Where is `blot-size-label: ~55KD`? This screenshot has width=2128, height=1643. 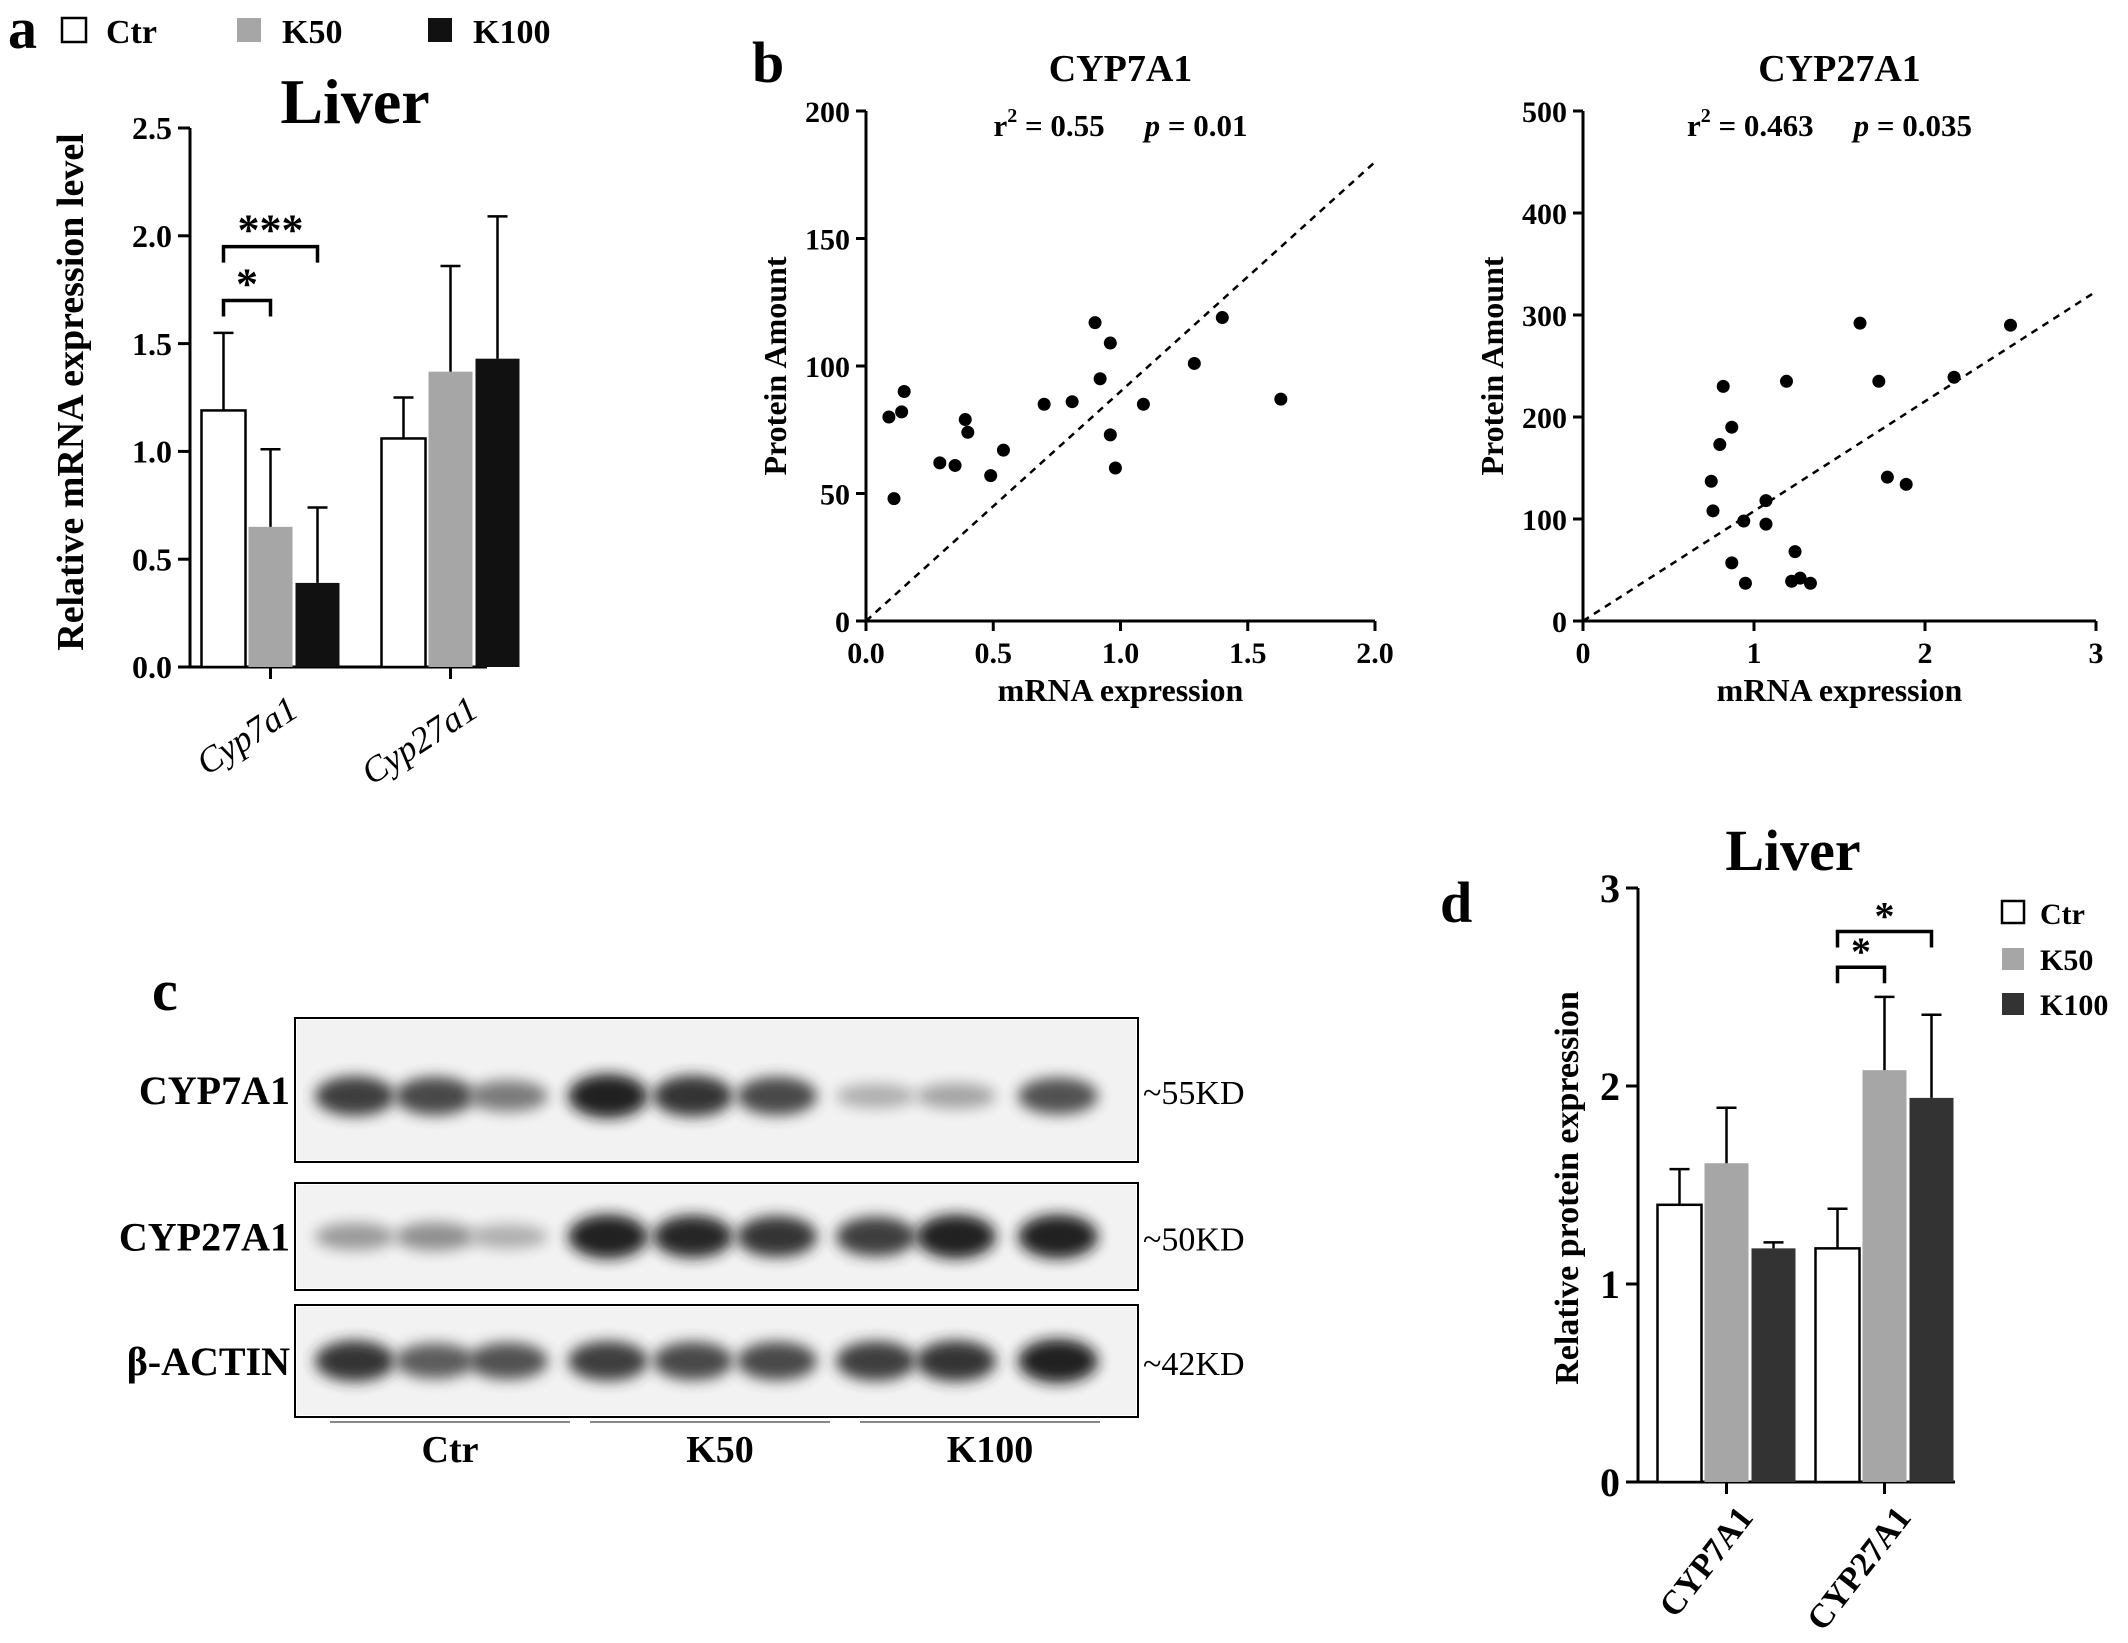
blot-size-label: ~55KD is located at coordinates (1194, 1093).